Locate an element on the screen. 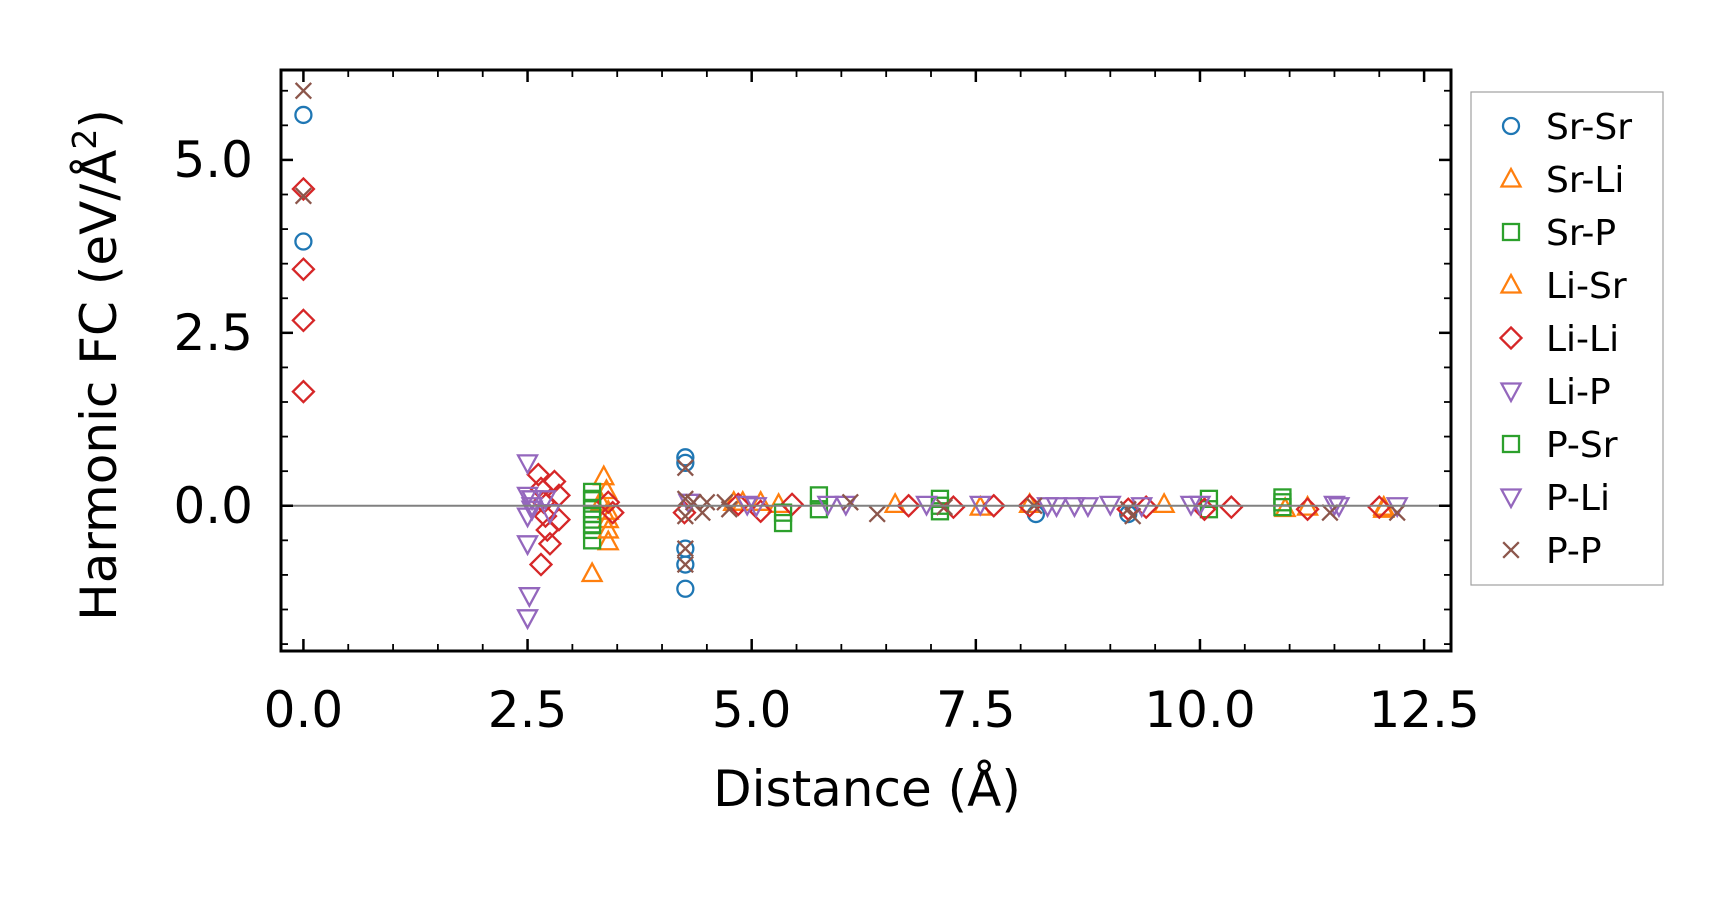  legend-item-li-p: Li-P is located at coordinates (1555, 392).